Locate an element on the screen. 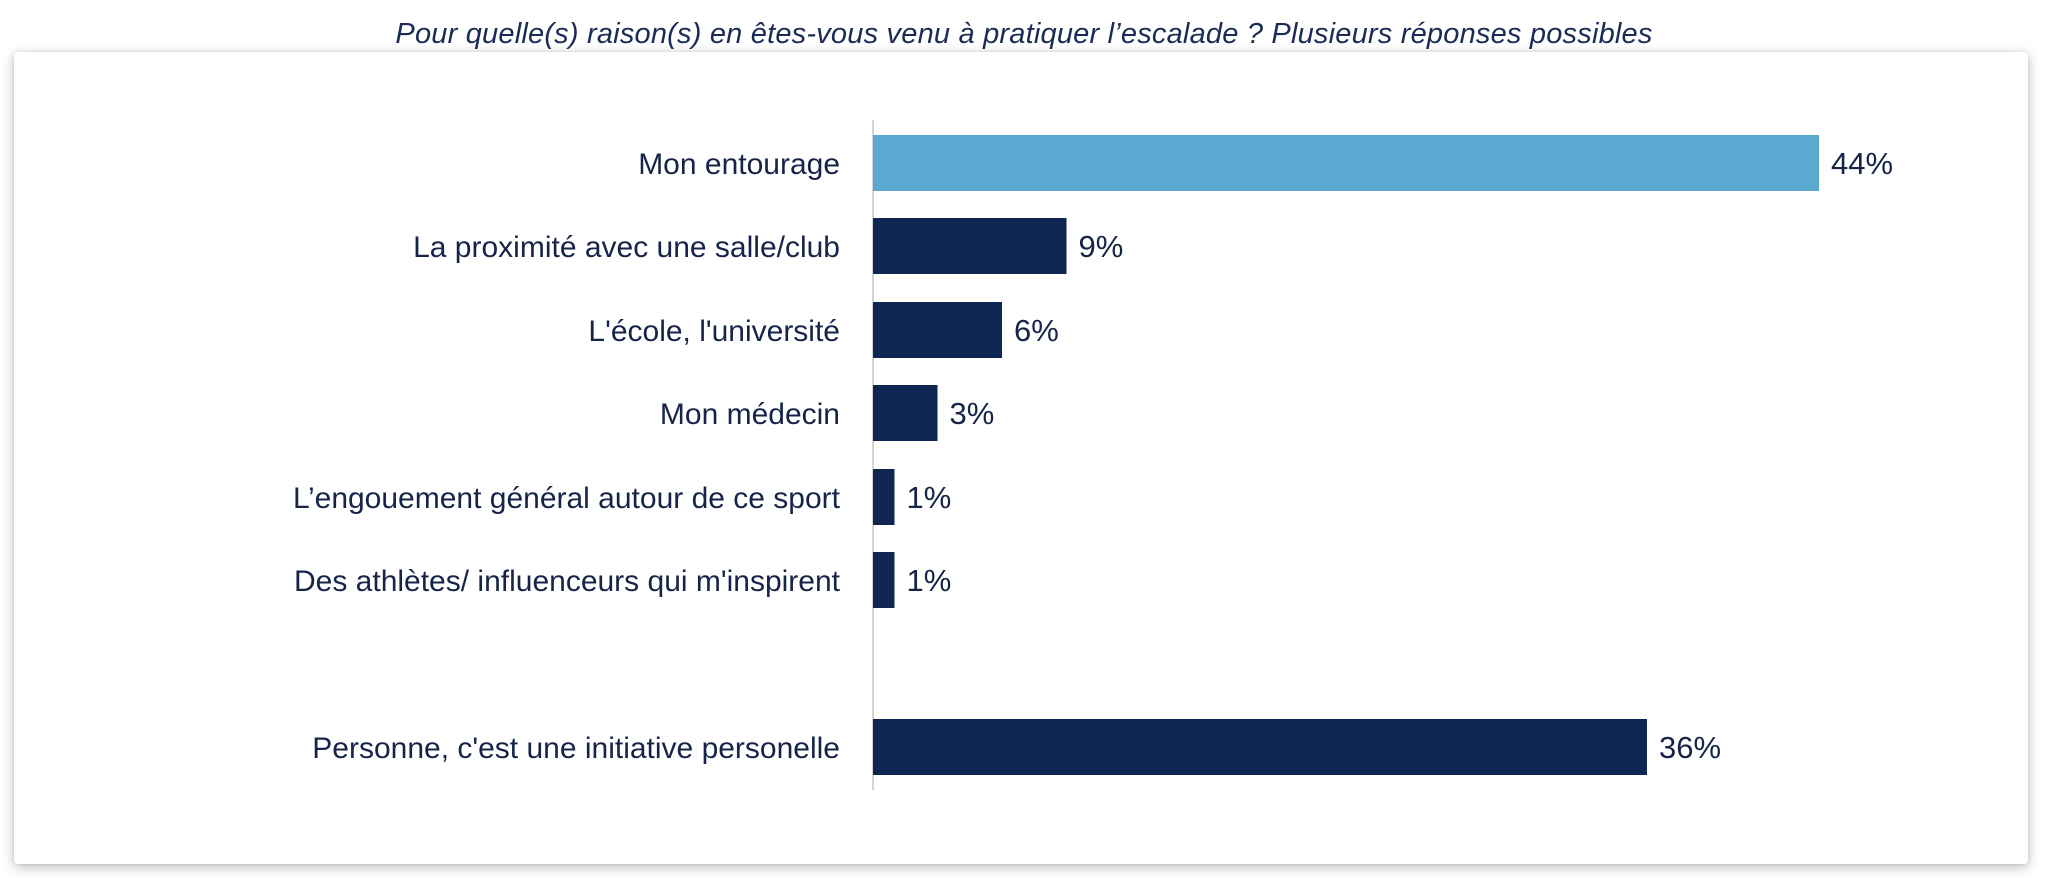  value-label: 9% is located at coordinates (1101, 246).